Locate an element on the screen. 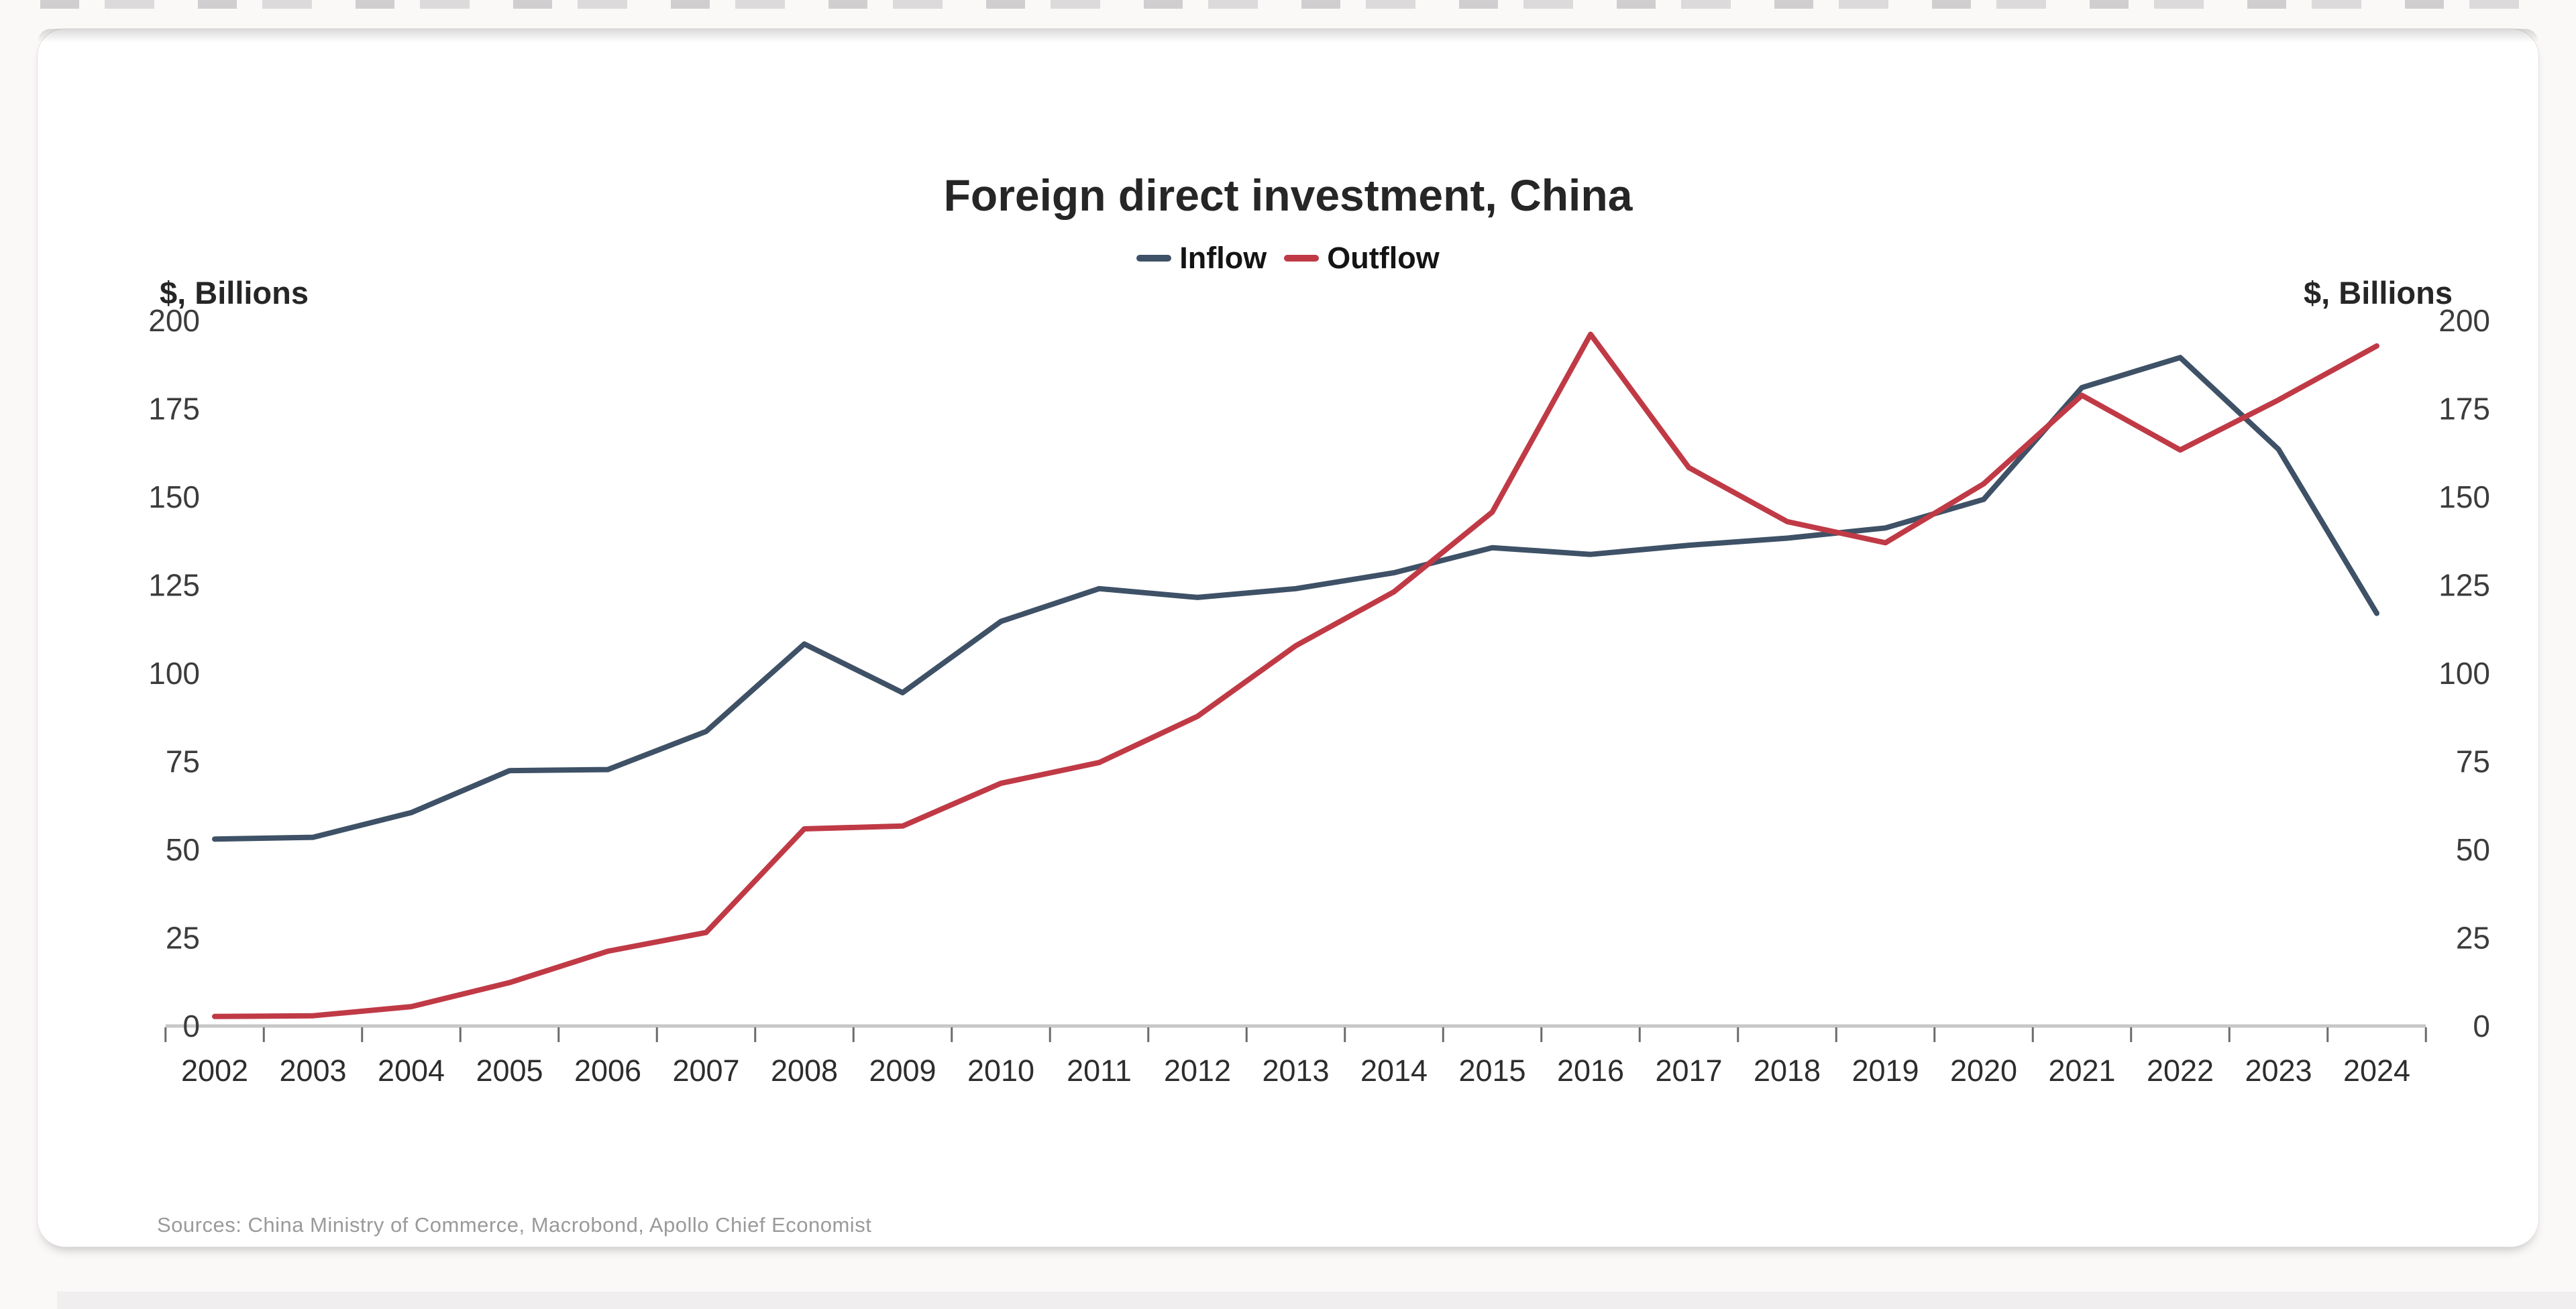 The height and width of the screenshot is (1309, 2576). y-tick-label-right: 50 is located at coordinates (2473, 850).